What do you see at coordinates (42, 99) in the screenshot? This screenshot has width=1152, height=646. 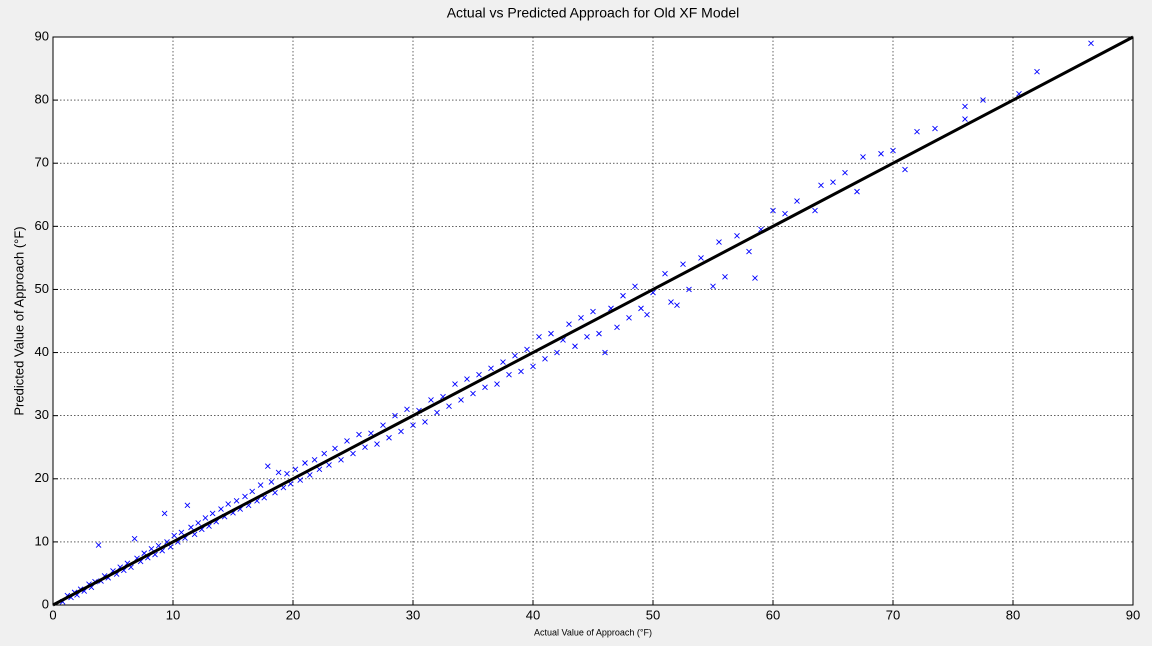 I see `y-tick-label: 80` at bounding box center [42, 99].